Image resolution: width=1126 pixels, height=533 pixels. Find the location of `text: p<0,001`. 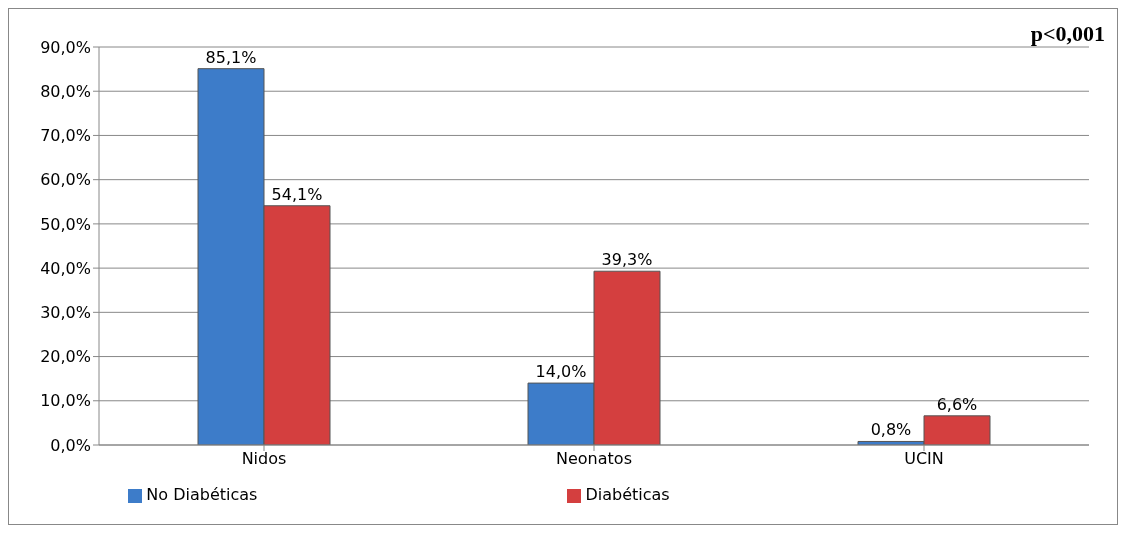

text: p<0,001 is located at coordinates (1067, 34).